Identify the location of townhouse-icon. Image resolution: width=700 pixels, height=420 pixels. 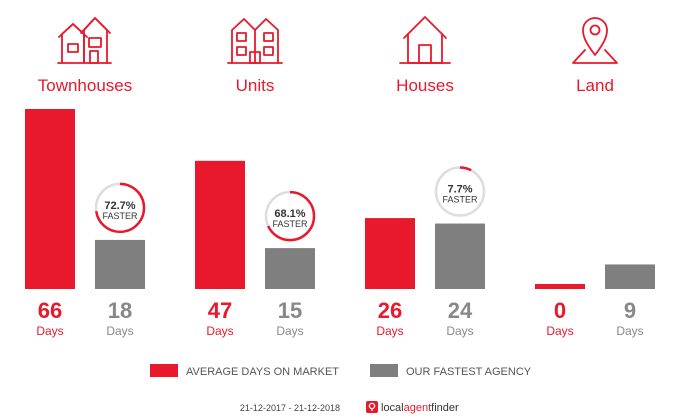
(84, 40).